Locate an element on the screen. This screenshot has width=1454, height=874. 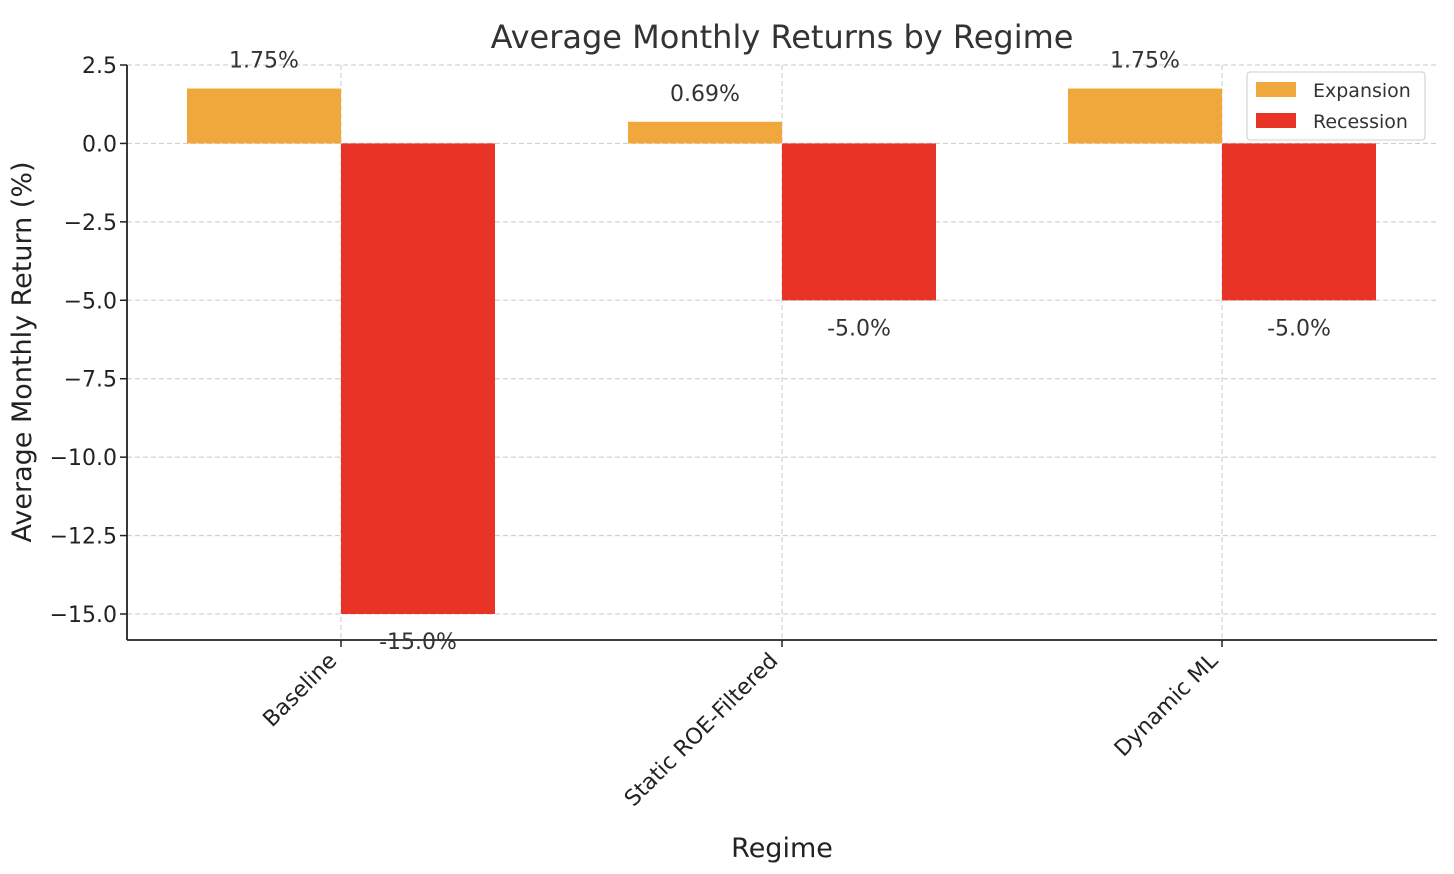
bar-expansion-baseline is located at coordinates (264, 116).